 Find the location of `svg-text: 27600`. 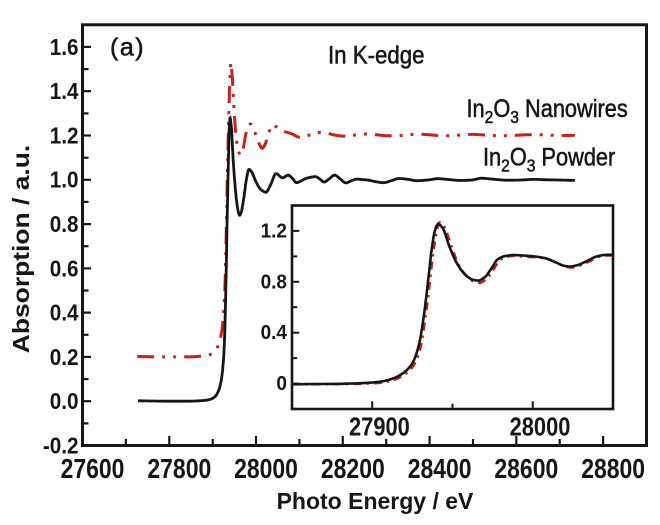

svg-text: 27600 is located at coordinates (93, 469).